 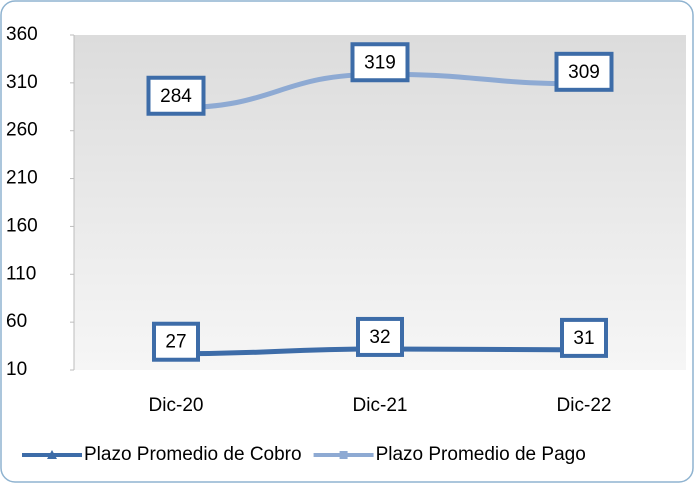 What do you see at coordinates (481, 454) in the screenshot?
I see `legend-label: Plazo Promedio de Pago` at bounding box center [481, 454].